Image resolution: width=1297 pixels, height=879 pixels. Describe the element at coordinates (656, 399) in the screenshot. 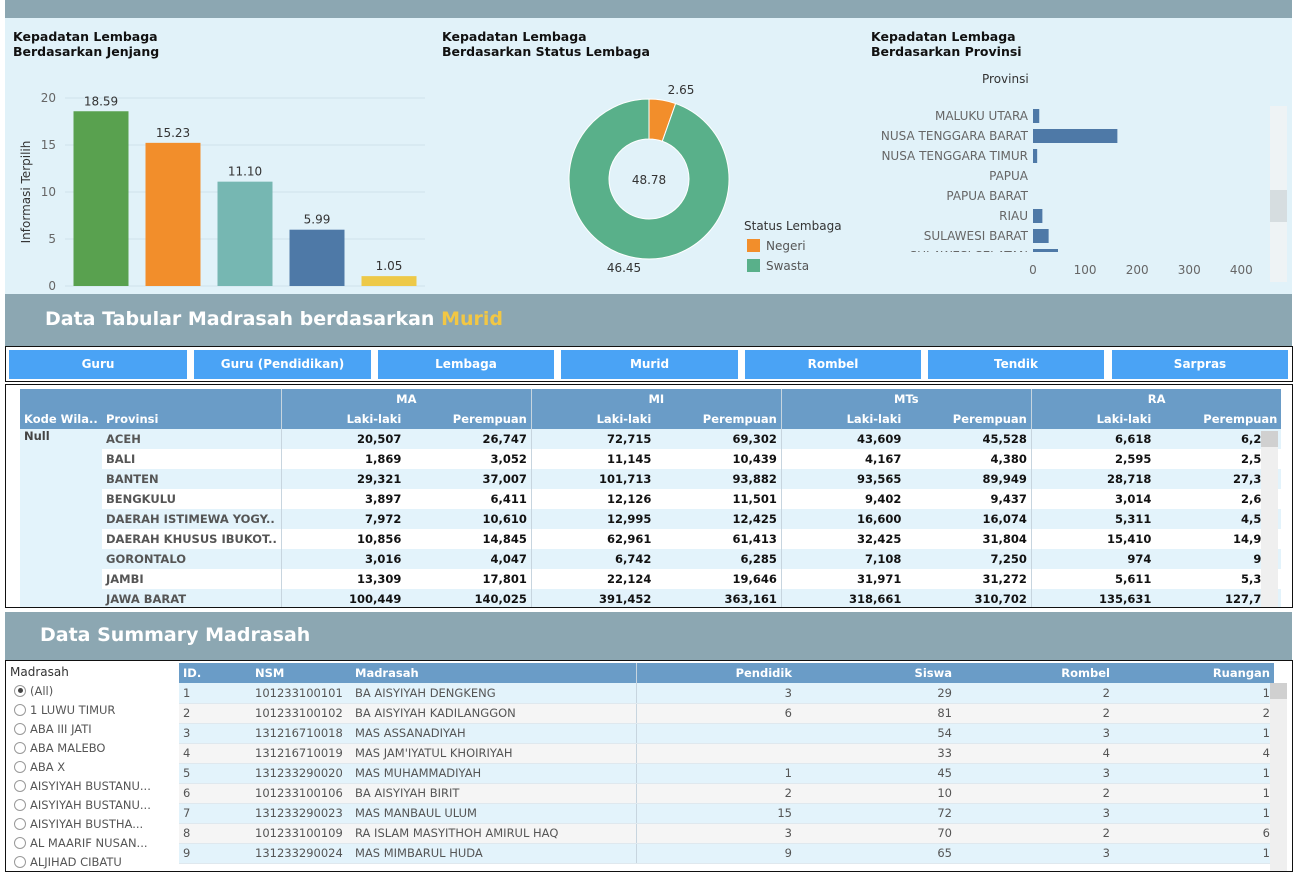

I see `header-group-mi: MI` at that location.